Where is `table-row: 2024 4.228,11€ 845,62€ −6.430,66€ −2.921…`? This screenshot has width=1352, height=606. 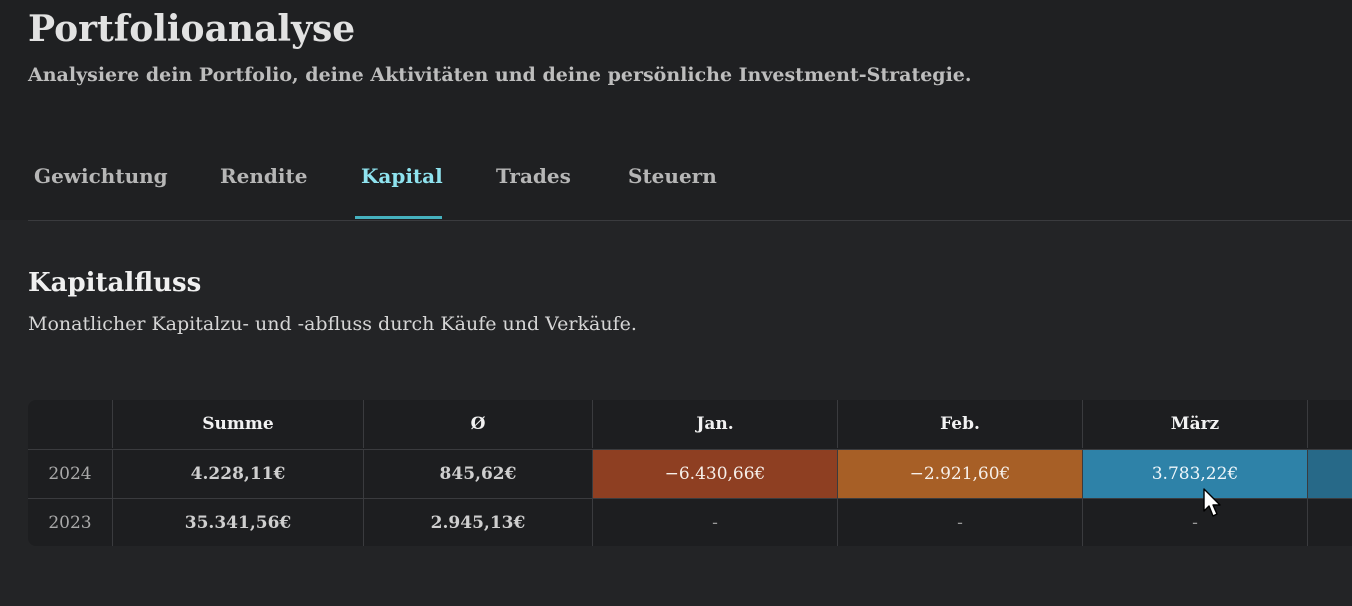
table-row: 2024 4.228,11€ 845,62€ −6.430,66€ −2.921… is located at coordinates (690, 473).